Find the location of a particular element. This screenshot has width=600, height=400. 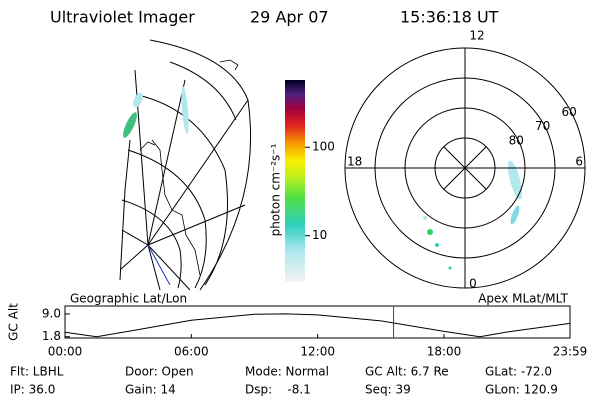

status-field: Seq: 39 is located at coordinates (388, 390).